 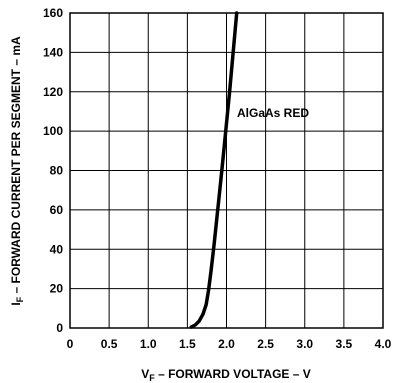 I want to click on x-tick-label: 1.5, so click(x=187, y=344).